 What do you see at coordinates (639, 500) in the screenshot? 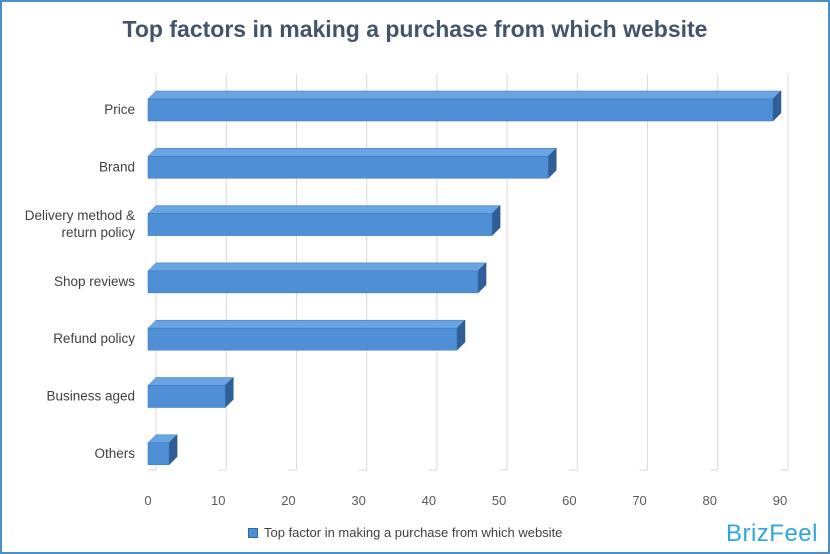
I see `x-tick-label: 70` at bounding box center [639, 500].